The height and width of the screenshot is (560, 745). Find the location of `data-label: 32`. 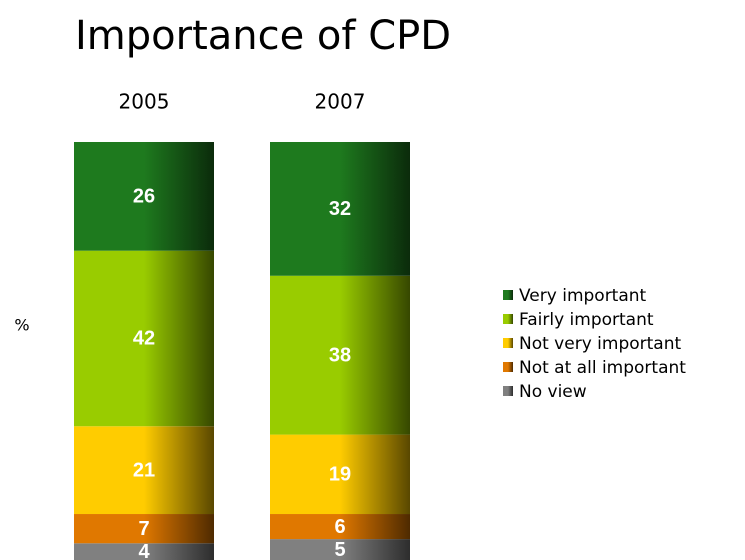

data-label: 32 is located at coordinates (340, 209).